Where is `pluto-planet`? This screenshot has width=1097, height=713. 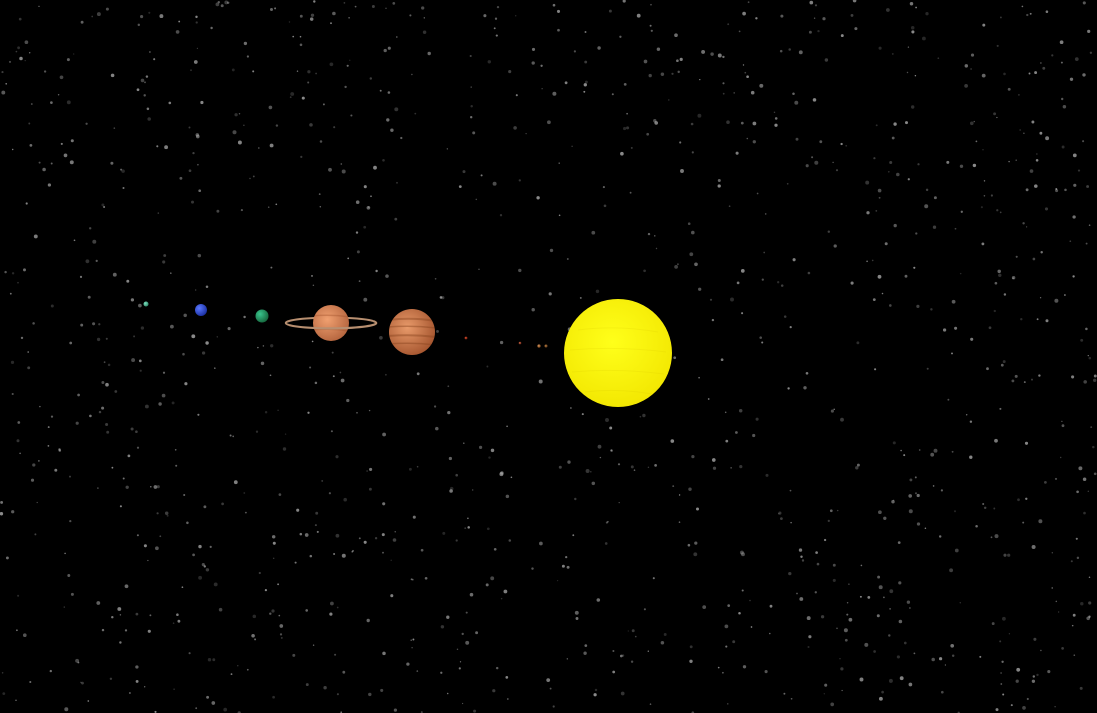
pluto-planet is located at coordinates (146, 304).